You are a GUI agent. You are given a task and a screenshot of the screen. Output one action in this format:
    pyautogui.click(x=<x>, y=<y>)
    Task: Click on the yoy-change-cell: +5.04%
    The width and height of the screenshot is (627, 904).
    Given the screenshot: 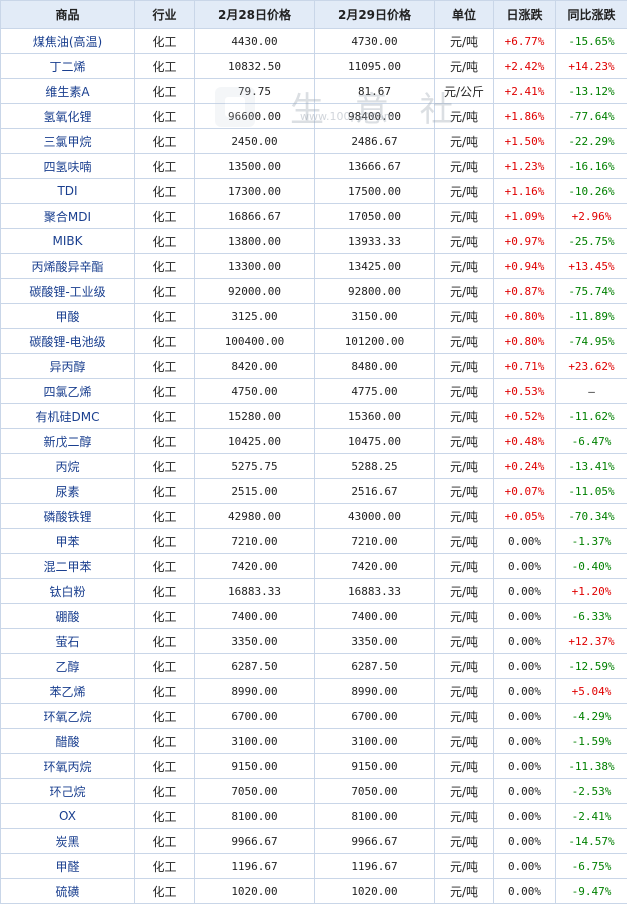 What is the action you would take?
    pyautogui.click(x=591, y=691)
    